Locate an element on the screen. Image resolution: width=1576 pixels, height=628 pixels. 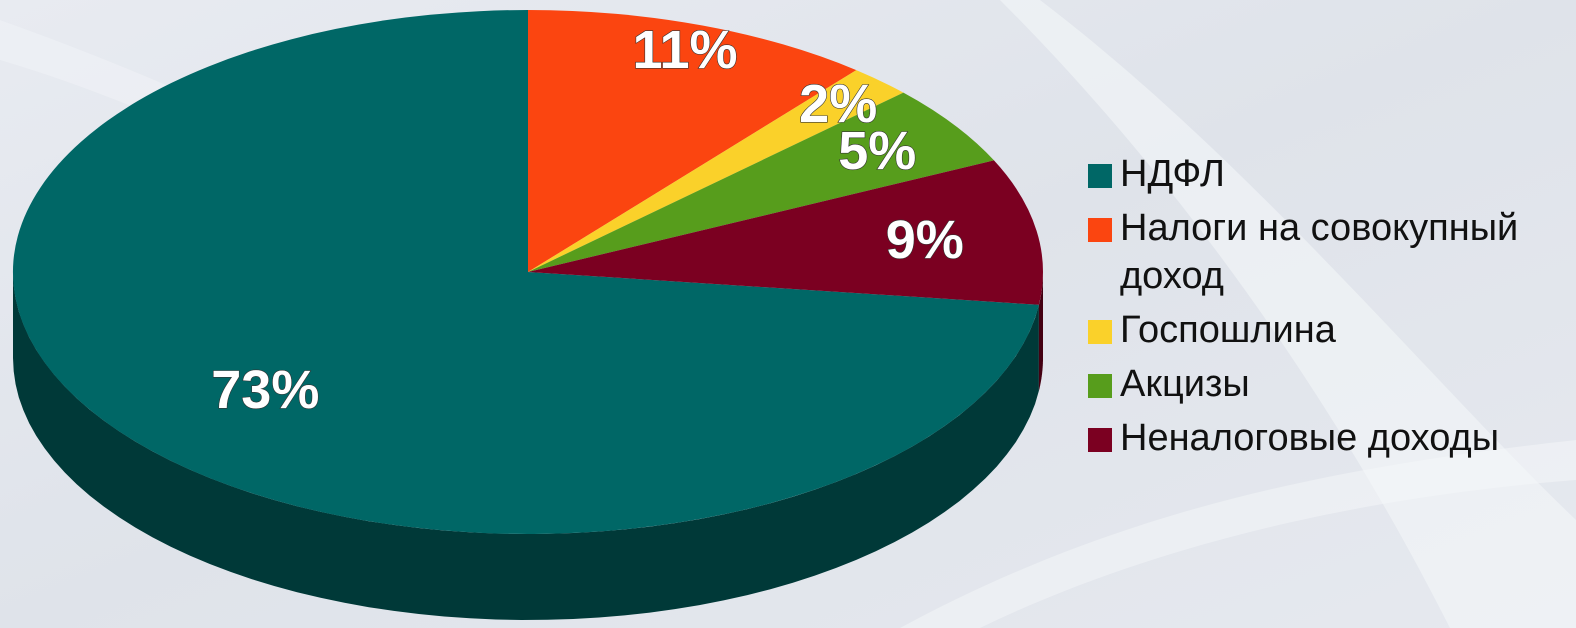
legend-item-non-tax-income: Неналоговые доходы is located at coordinates (1330, 438).